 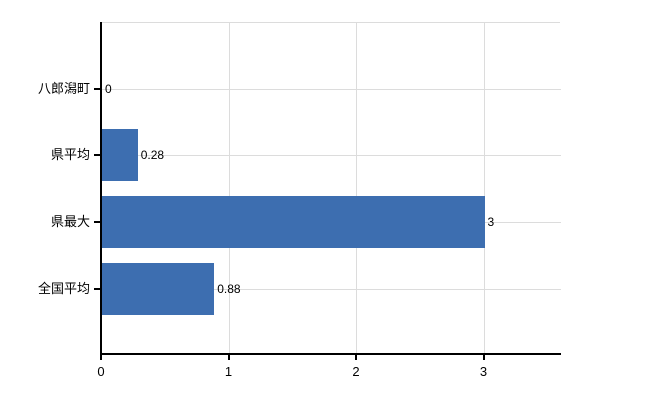 What do you see at coordinates (70, 155) in the screenshot?
I see `category-label: 県平均` at bounding box center [70, 155].